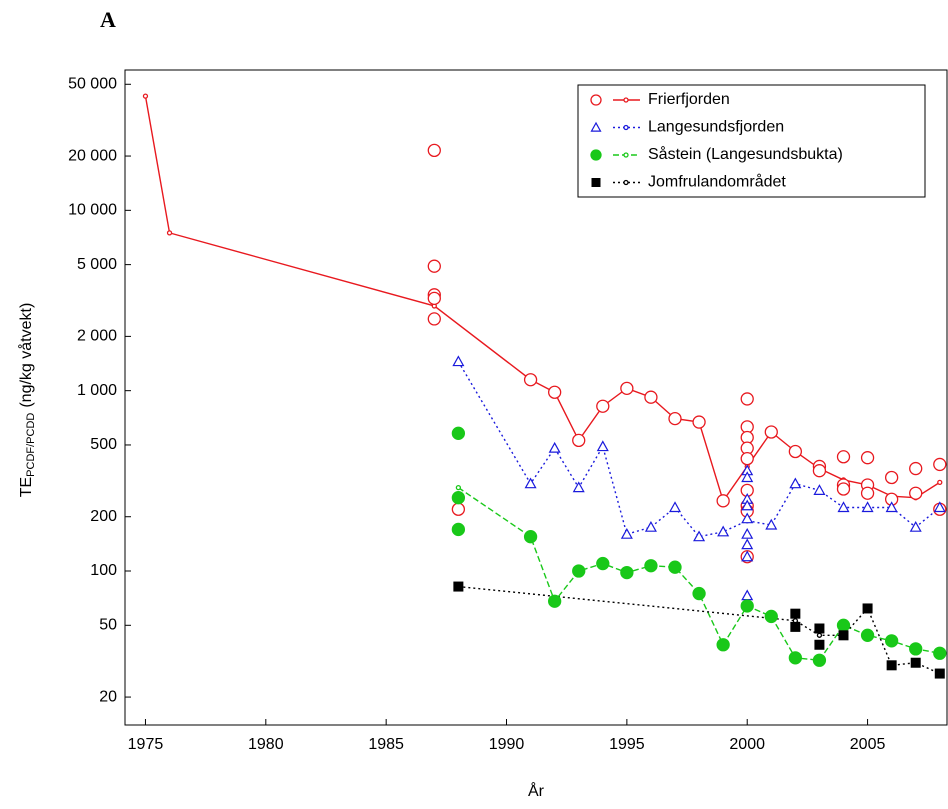 The image size is (948, 809). I want to click on y-tick-label: 5 000, so click(97, 264).